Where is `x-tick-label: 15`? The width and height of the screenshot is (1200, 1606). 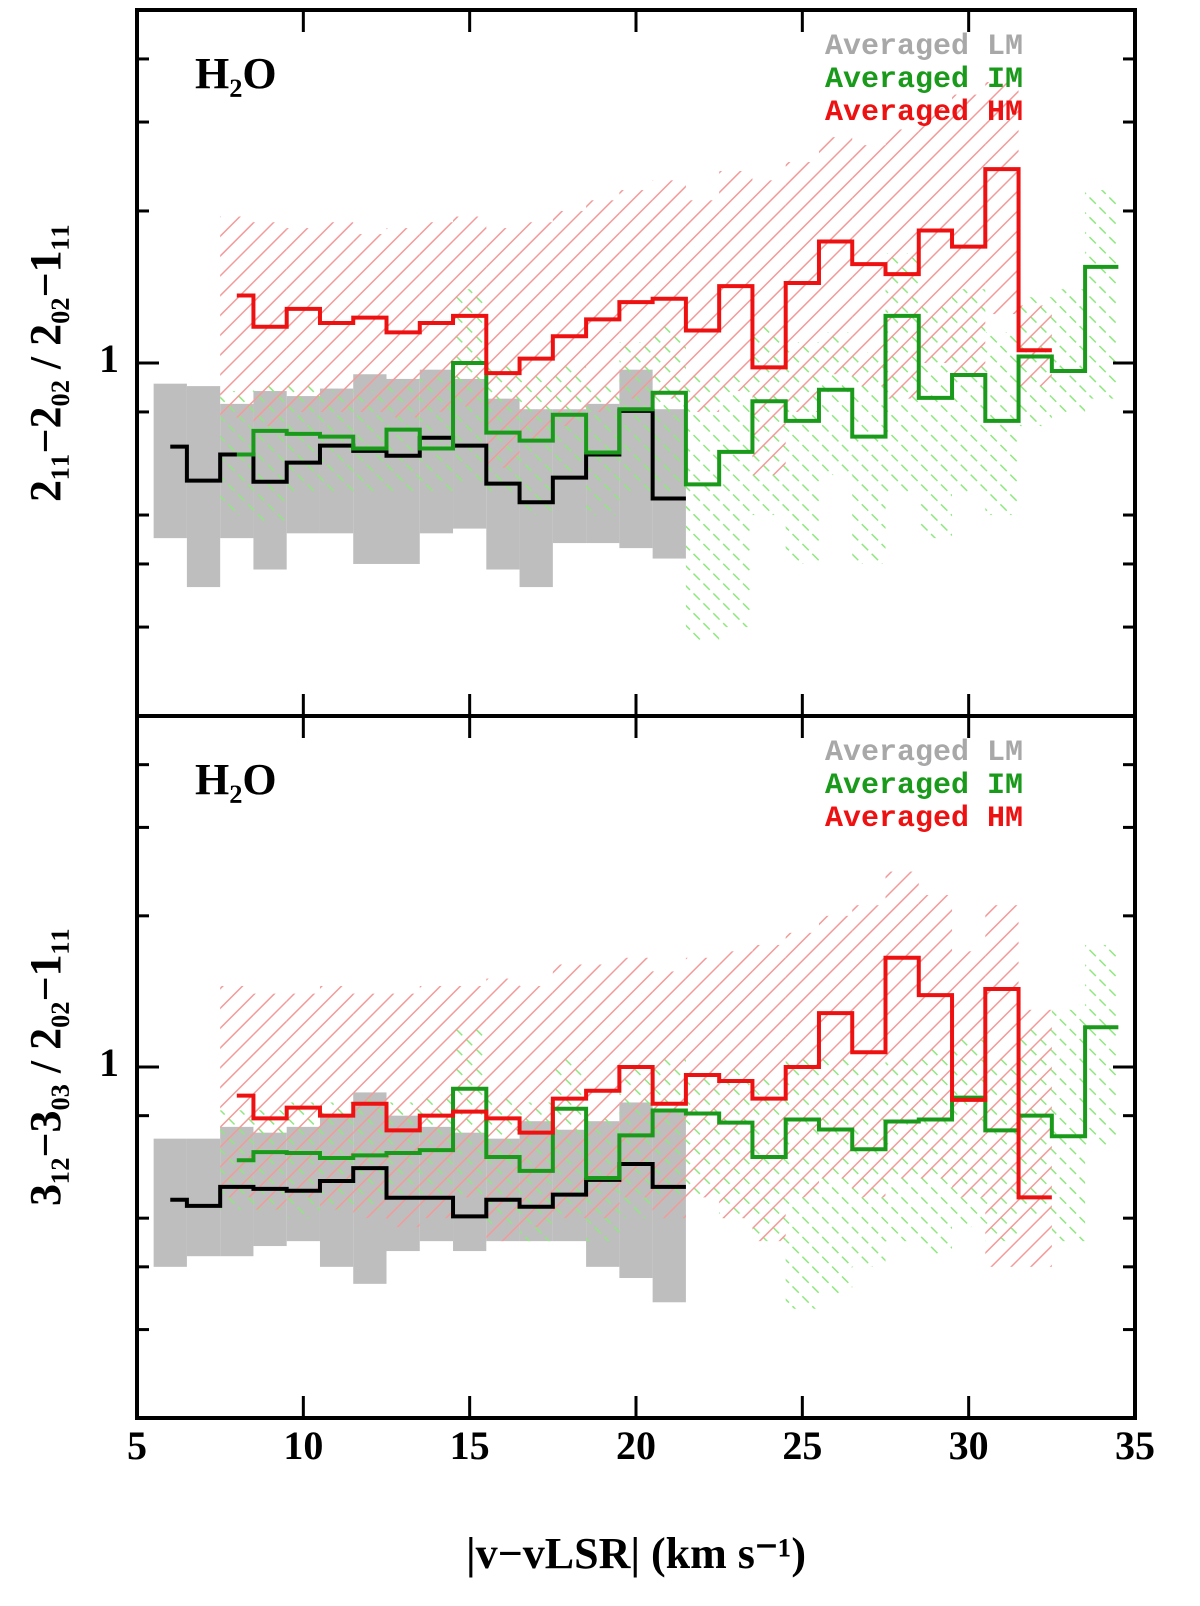
x-tick-label: 15 is located at coordinates (470, 1445).